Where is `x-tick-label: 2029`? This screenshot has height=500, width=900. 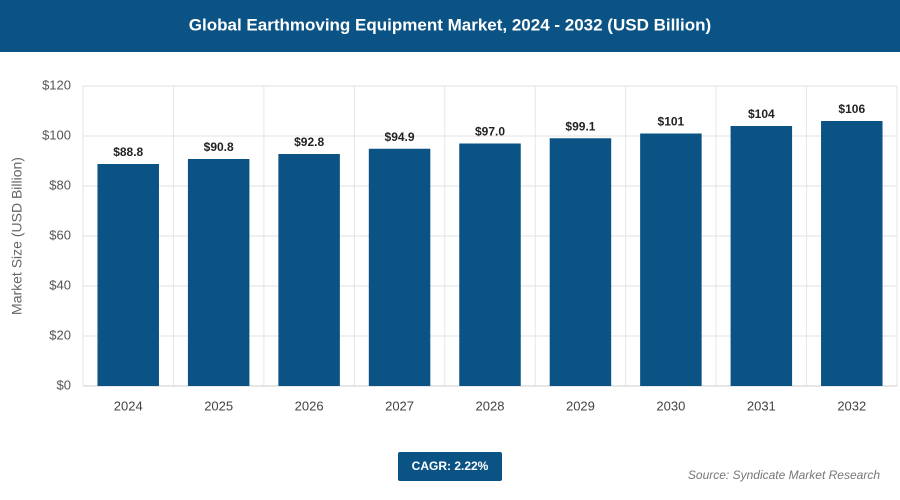 x-tick-label: 2029 is located at coordinates (580, 405).